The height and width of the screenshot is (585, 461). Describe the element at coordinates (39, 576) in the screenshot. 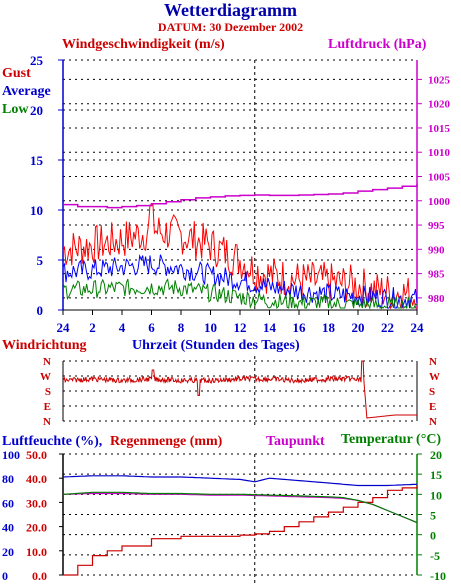

I see `rain-y-tick-label: 0.0` at that location.